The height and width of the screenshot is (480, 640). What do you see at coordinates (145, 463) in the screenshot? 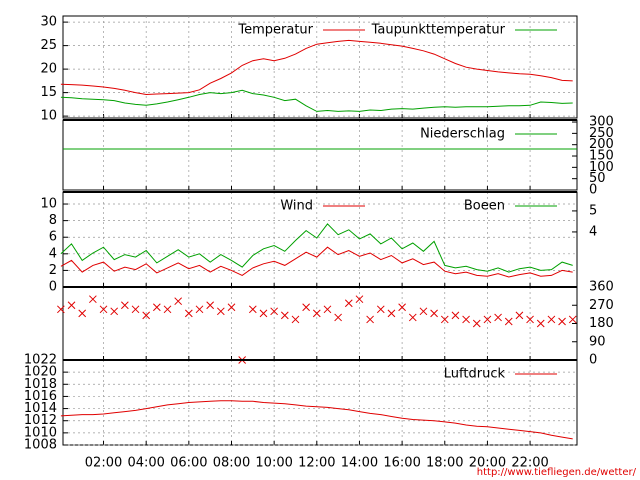
I see `x-tick-label: 04:00` at bounding box center [145, 463].